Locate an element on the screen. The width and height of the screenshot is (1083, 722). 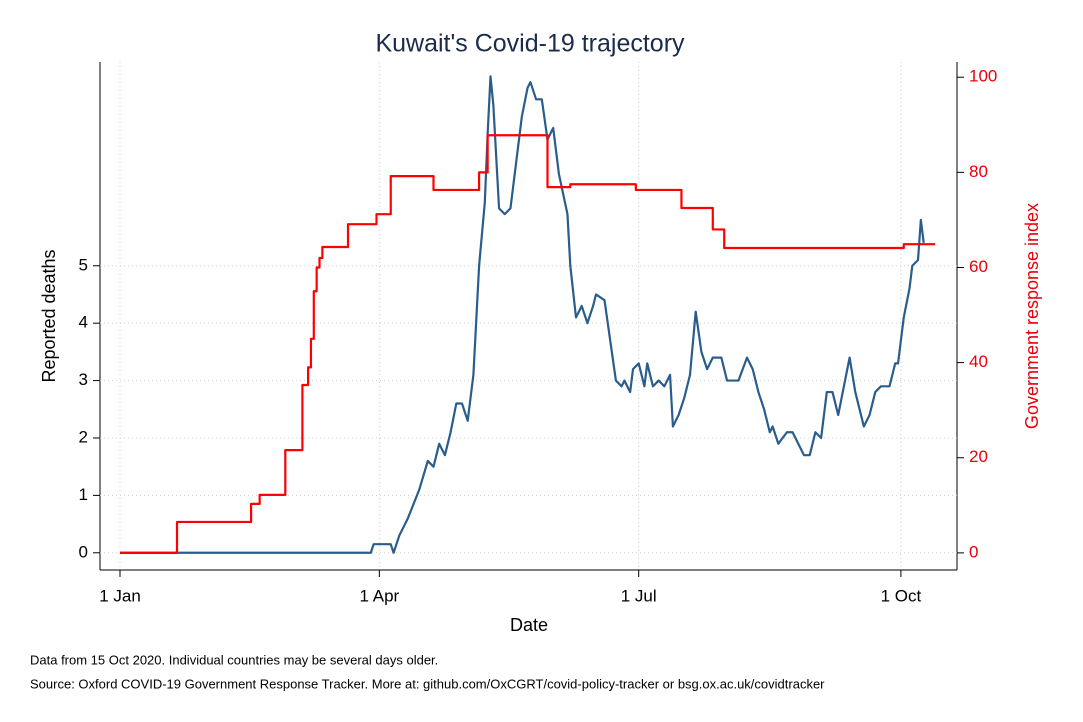
x-axis-label: Date is located at coordinates (529, 625).